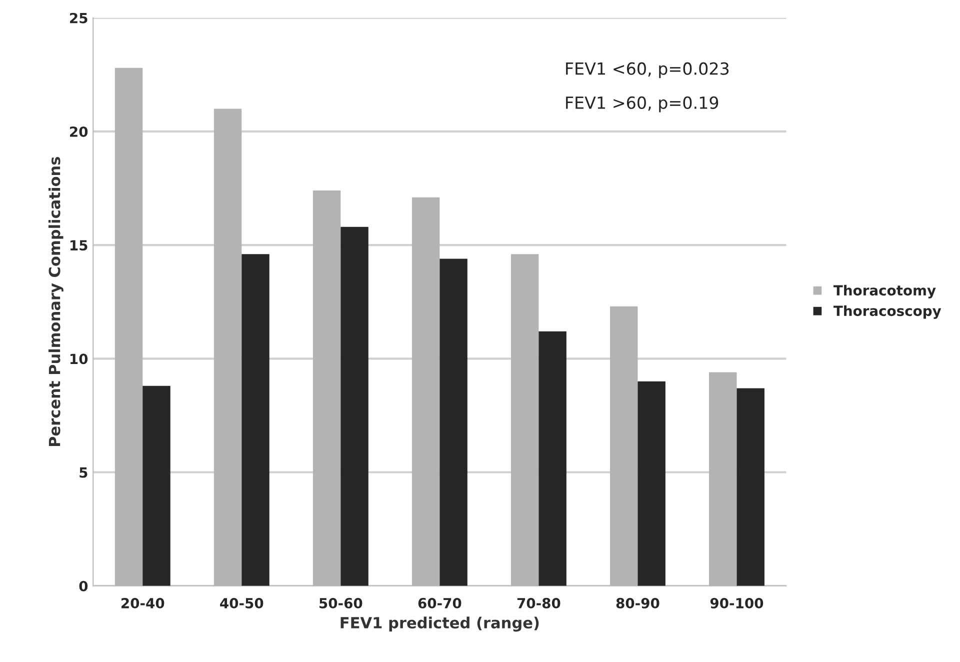 The width and height of the screenshot is (960, 662). I want to click on y-axis-title: Percent Pulmonary Complications, so click(56, 301).